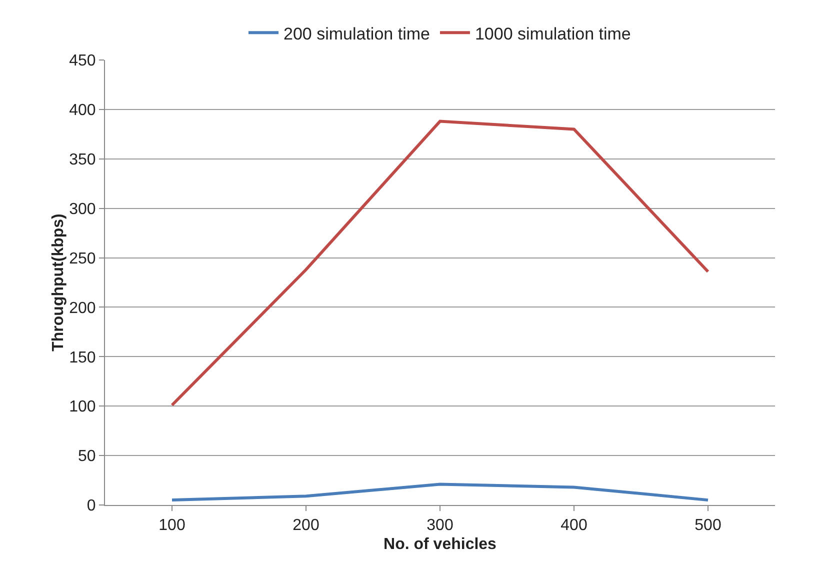 This screenshot has height=565, width=815. What do you see at coordinates (440, 492) in the screenshot?
I see `line-series` at bounding box center [440, 492].